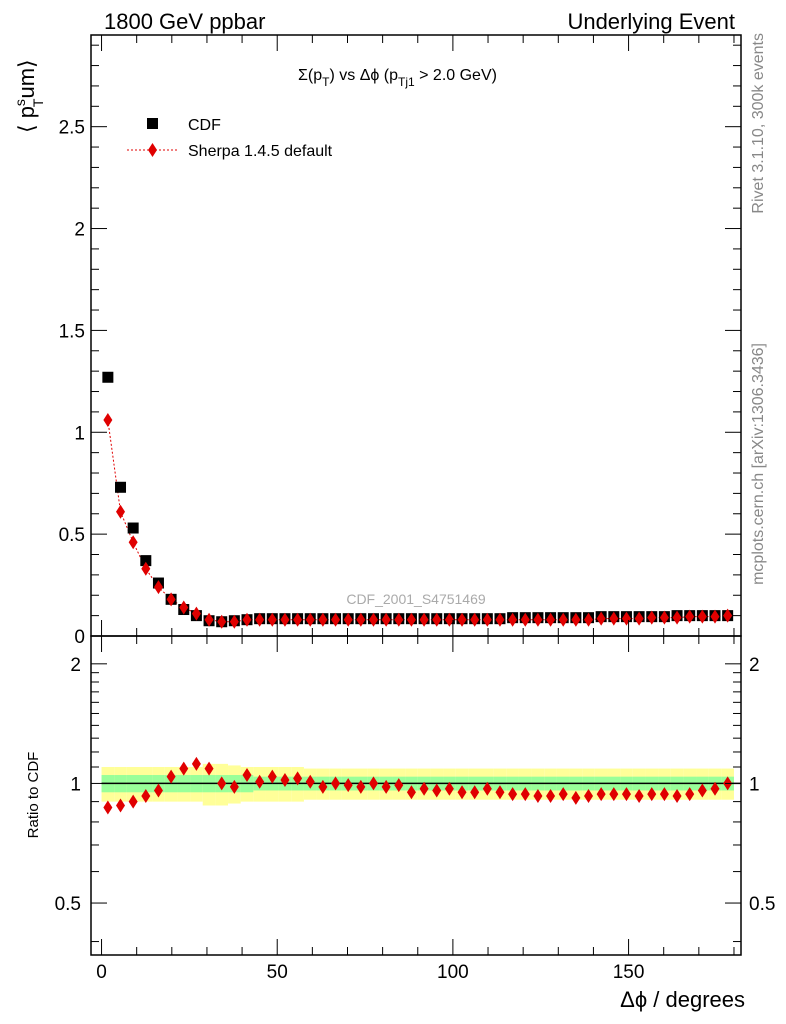 This screenshot has width=786, height=1024. What do you see at coordinates (29, 96) in the screenshot?
I see `main-ylabel: ⟨ ps Tum⟩` at bounding box center [29, 96].